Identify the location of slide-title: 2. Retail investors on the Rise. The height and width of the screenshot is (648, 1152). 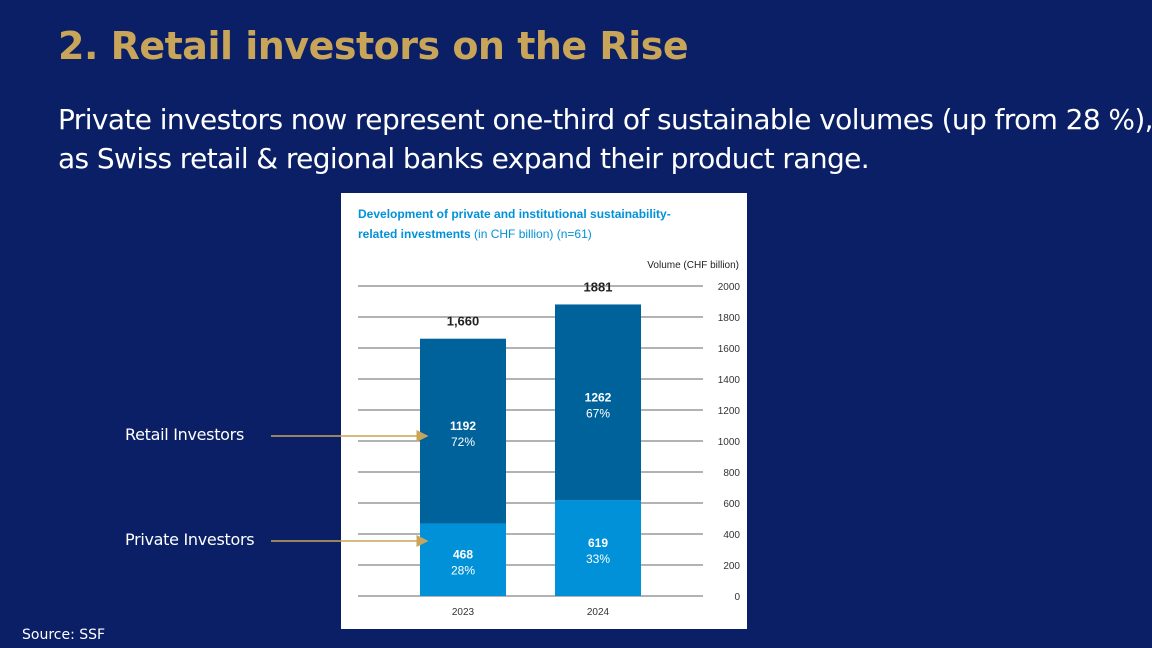
(373, 46).